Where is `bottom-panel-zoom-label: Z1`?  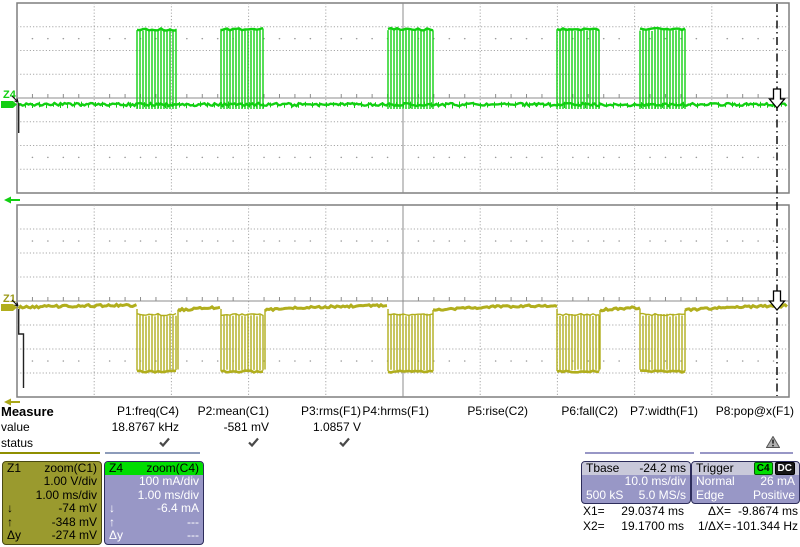
bottom-panel-zoom-label: Z1 is located at coordinates (9, 299).